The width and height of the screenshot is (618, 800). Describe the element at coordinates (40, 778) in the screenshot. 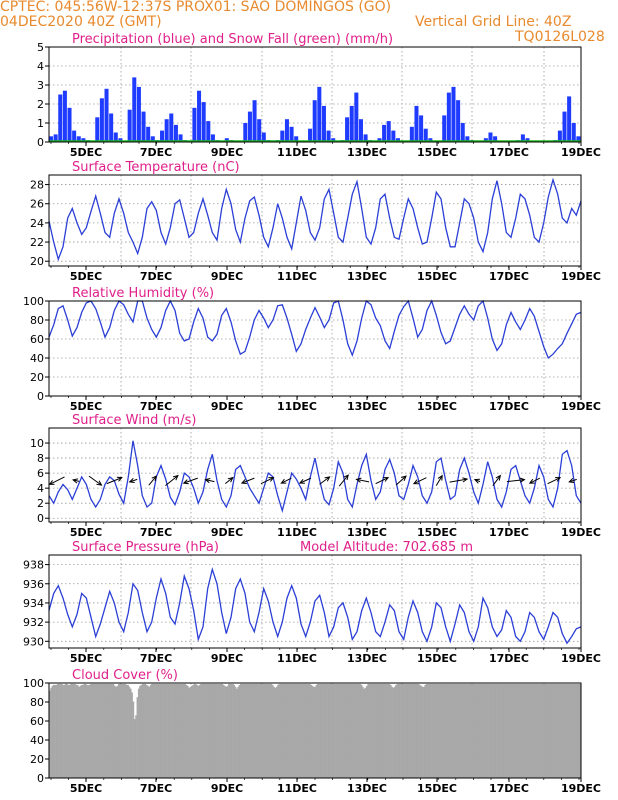

I see `y-tick-label: 0` at that location.